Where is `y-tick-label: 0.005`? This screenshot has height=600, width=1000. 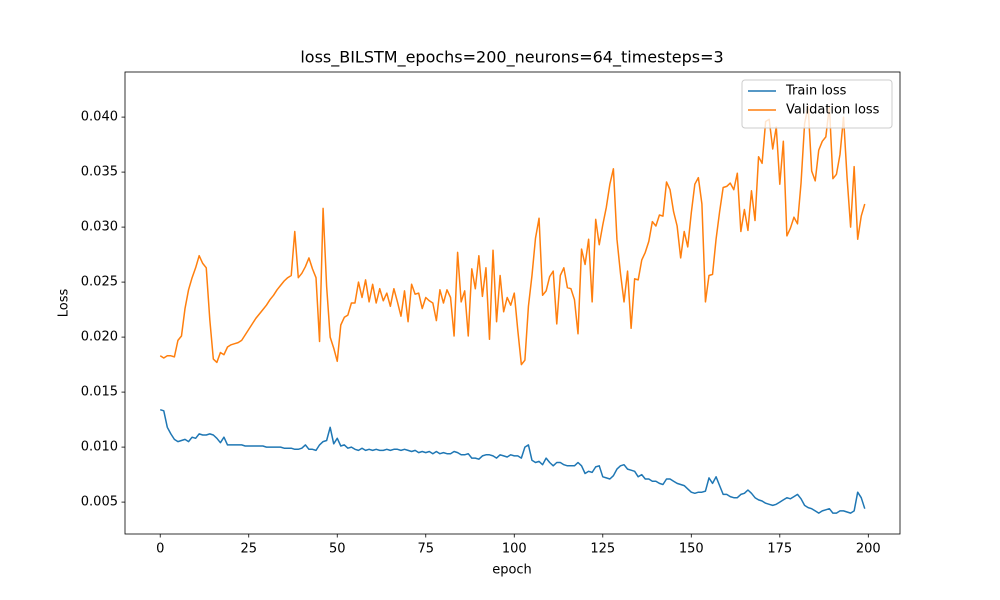 y-tick-label: 0.005 is located at coordinates (99, 502).